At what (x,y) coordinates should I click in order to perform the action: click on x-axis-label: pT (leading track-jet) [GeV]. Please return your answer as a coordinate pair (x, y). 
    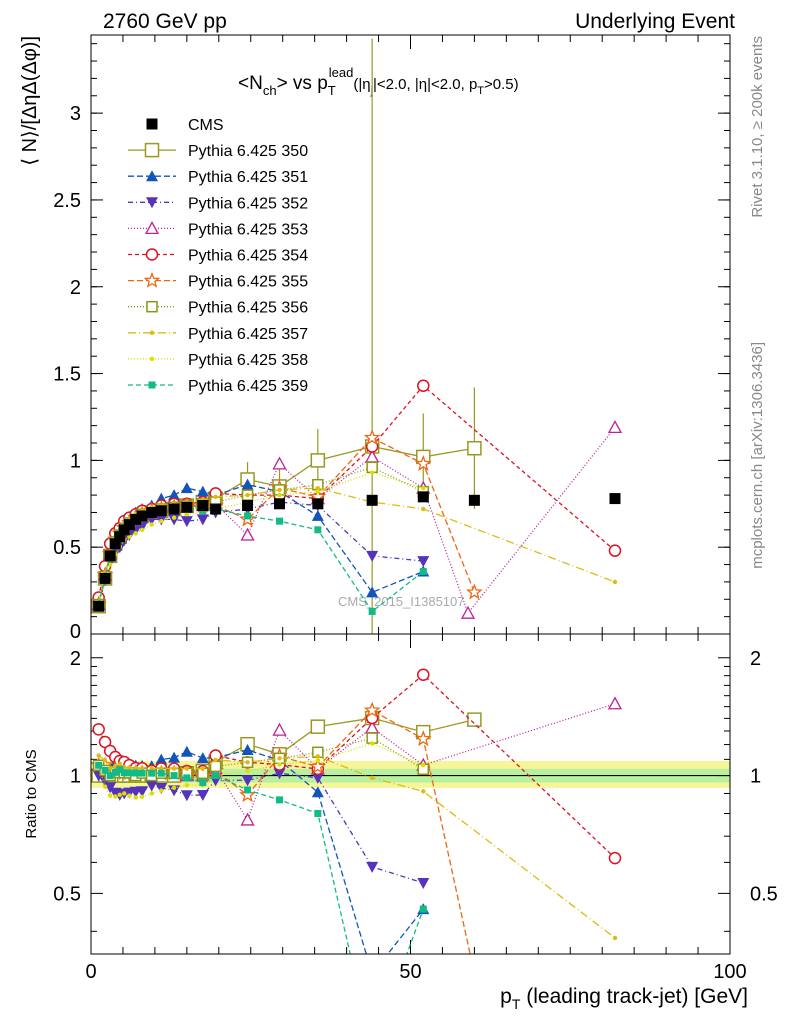
    Looking at the image, I should click on (624, 998).